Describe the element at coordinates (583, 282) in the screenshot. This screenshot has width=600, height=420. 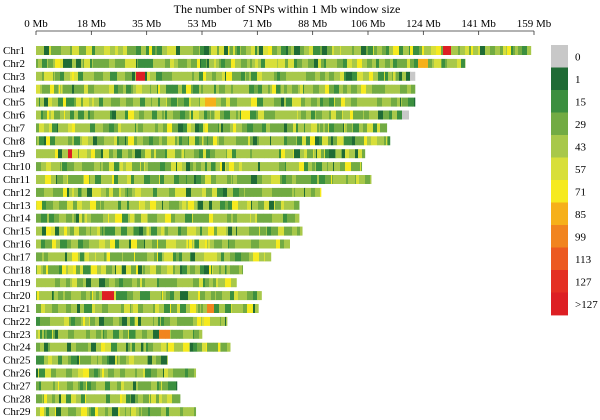
I see `legend-label: 127` at that location.